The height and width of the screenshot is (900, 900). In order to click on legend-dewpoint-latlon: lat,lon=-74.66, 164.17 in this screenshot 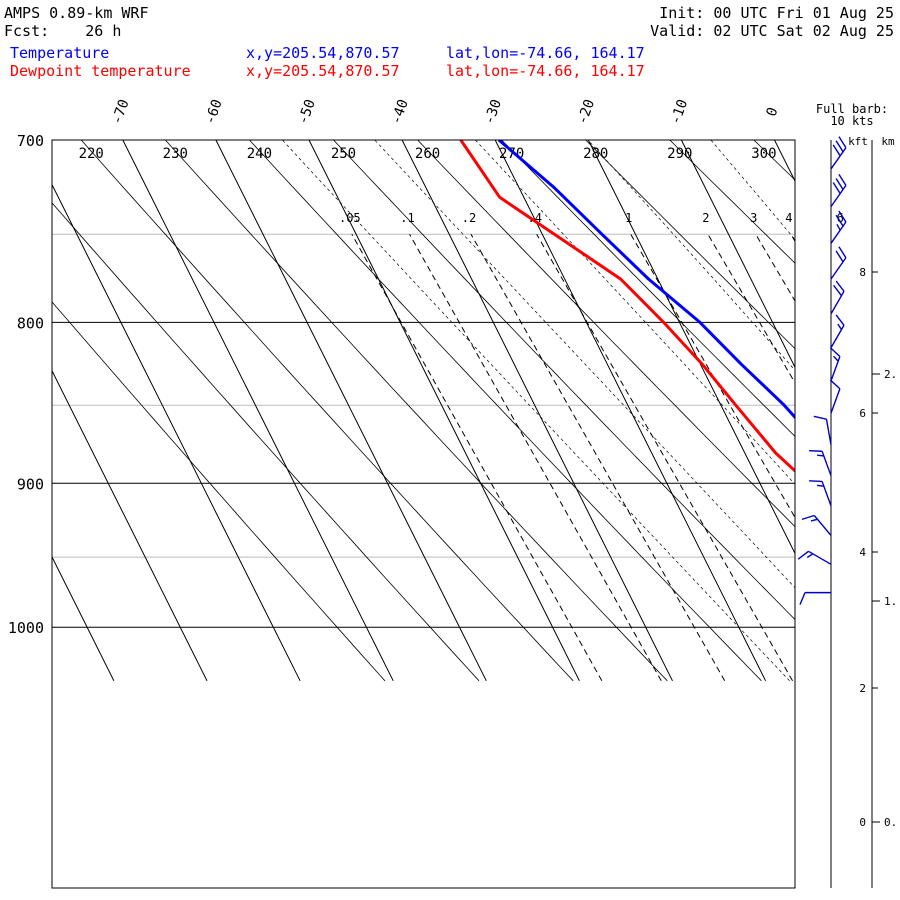, I will do `click(545, 71)`.